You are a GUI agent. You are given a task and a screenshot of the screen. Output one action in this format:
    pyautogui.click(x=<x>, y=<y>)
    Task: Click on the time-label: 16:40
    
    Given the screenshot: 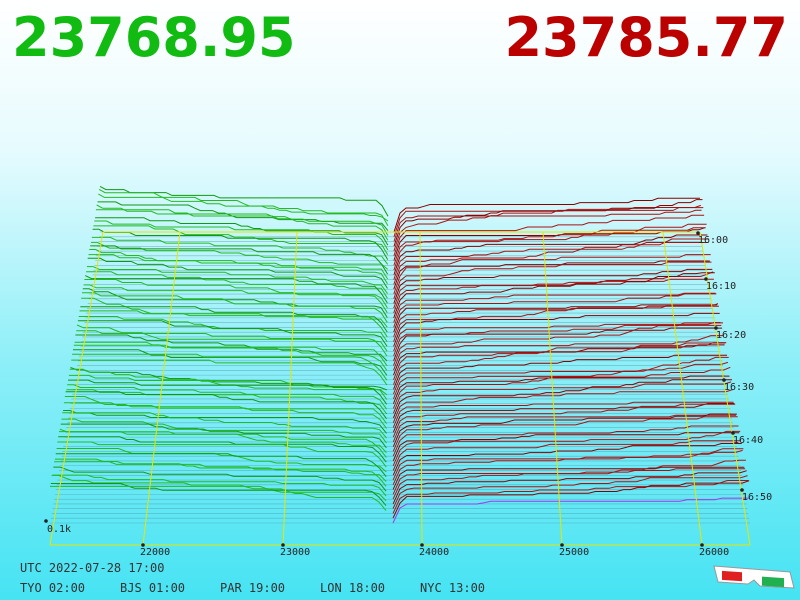 What is the action you would take?
    pyautogui.click(x=748, y=440)
    